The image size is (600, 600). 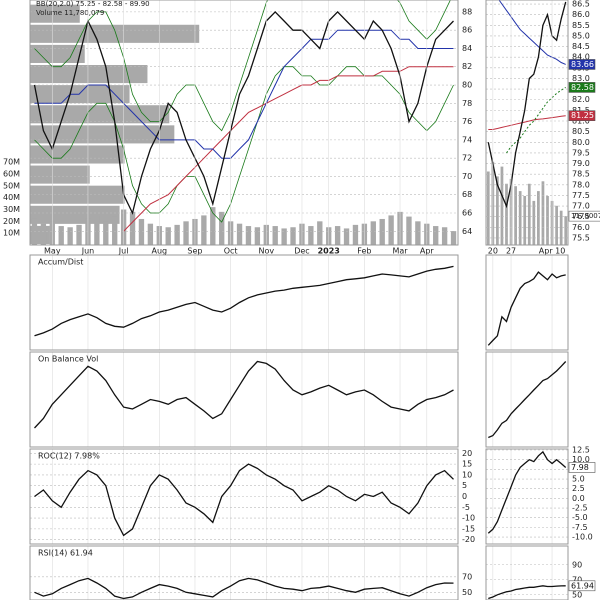 What do you see at coordinates (266, 251) in the screenshot?
I see `x-tick-label: Nov` at bounding box center [266, 251].